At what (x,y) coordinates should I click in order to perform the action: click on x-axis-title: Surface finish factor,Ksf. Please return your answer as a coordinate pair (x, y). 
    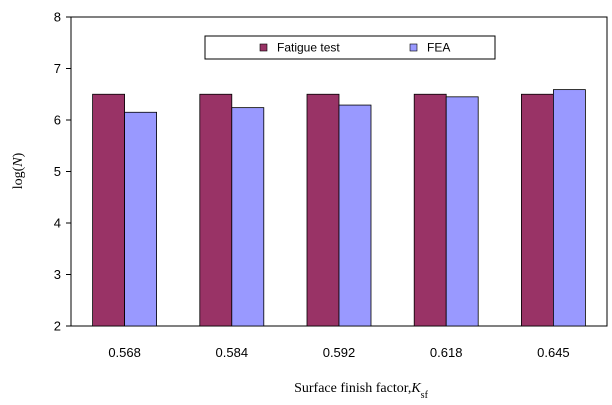
    Looking at the image, I should click on (361, 391).